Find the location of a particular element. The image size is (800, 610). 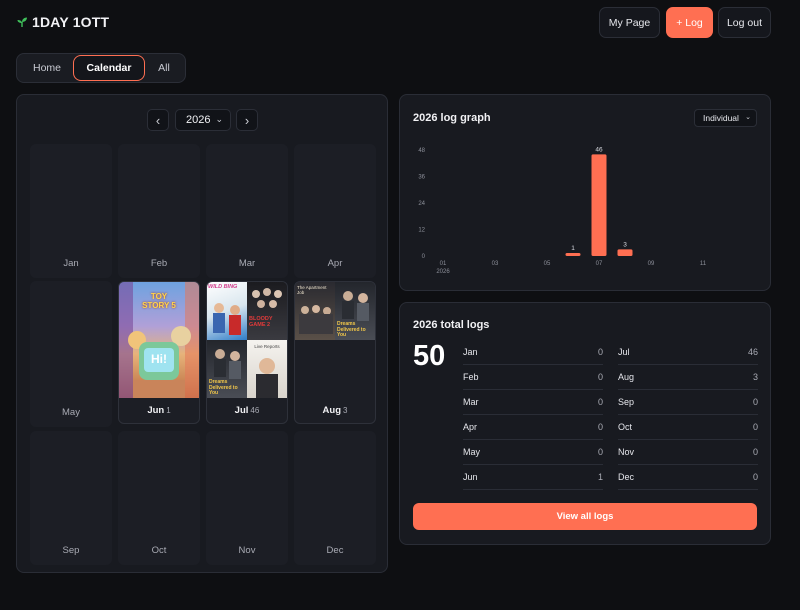

y-tick-label: 12 is located at coordinates (421, 231).